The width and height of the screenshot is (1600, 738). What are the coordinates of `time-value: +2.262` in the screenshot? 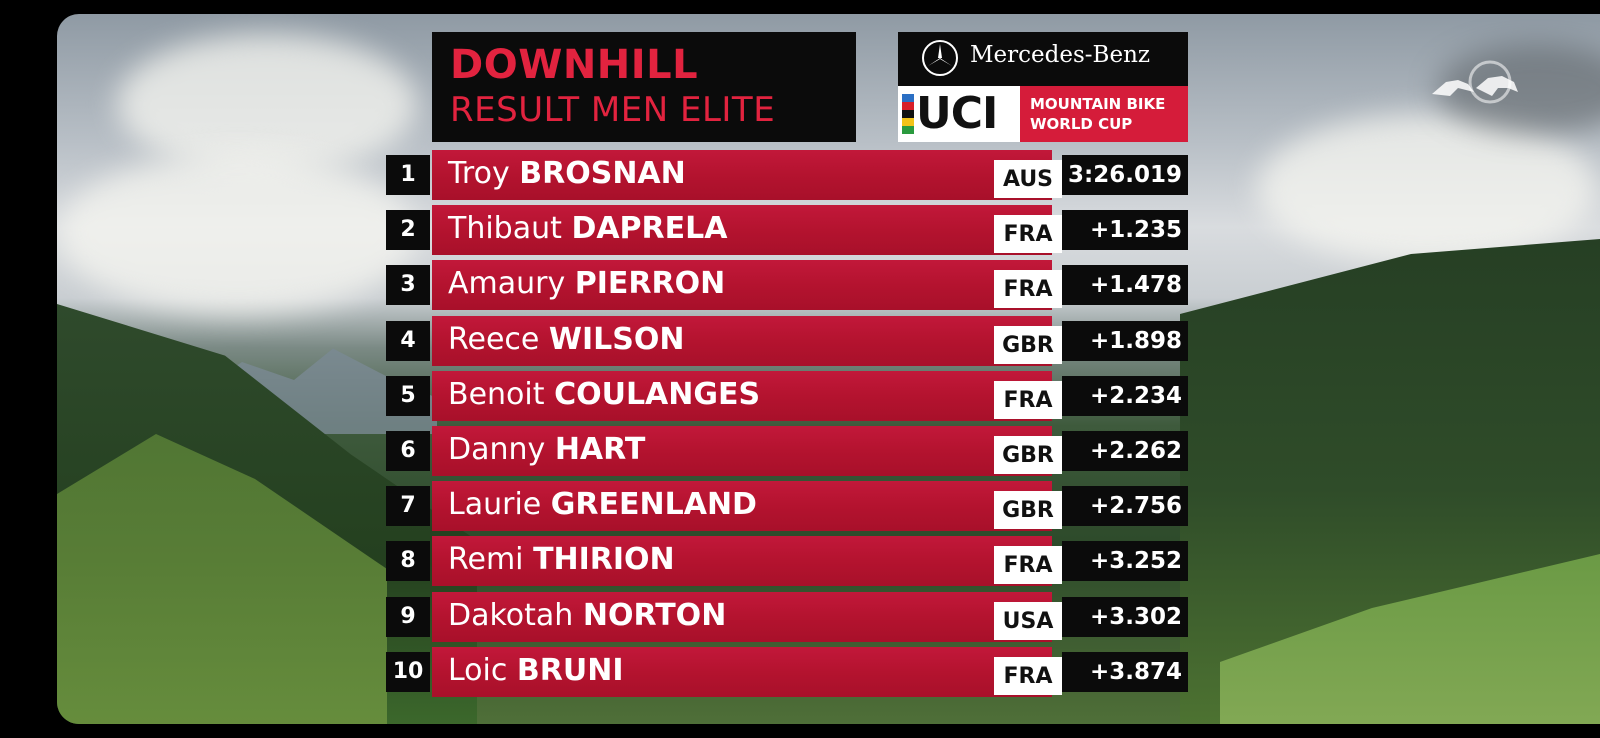 It's located at (1125, 451).